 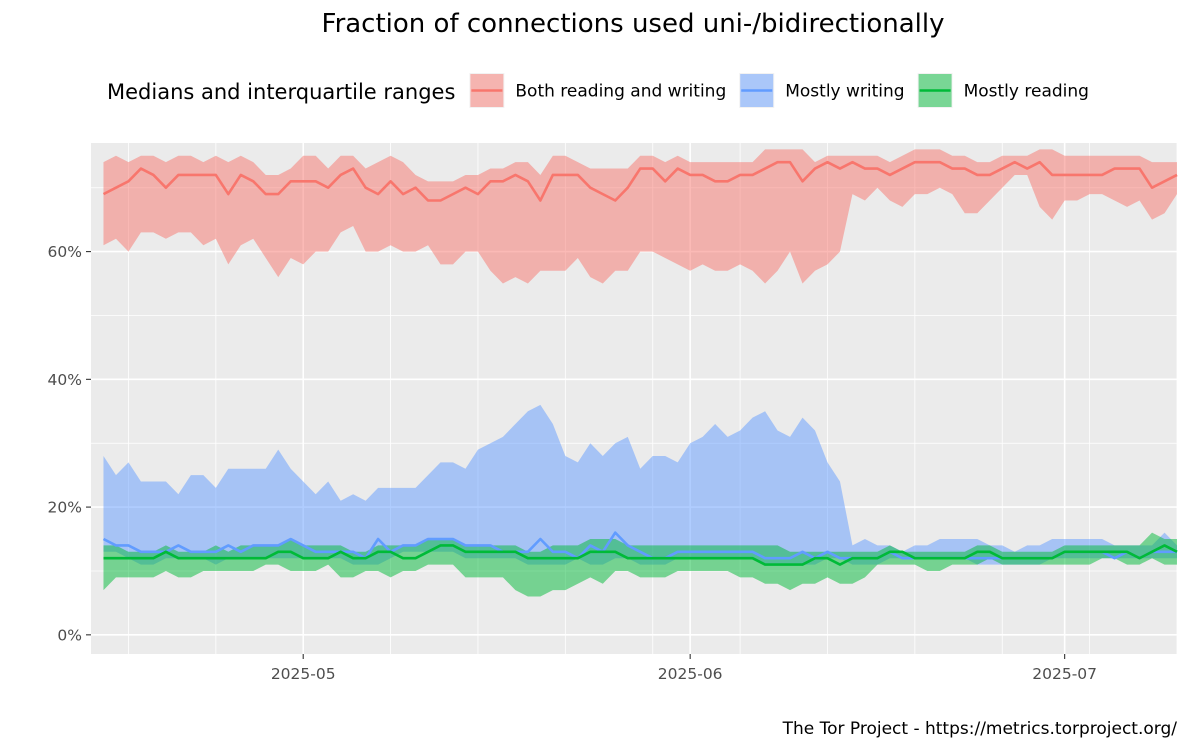 What do you see at coordinates (640, 181) in the screenshot?
I see `median-line-both-reading-and-writing` at bounding box center [640, 181].